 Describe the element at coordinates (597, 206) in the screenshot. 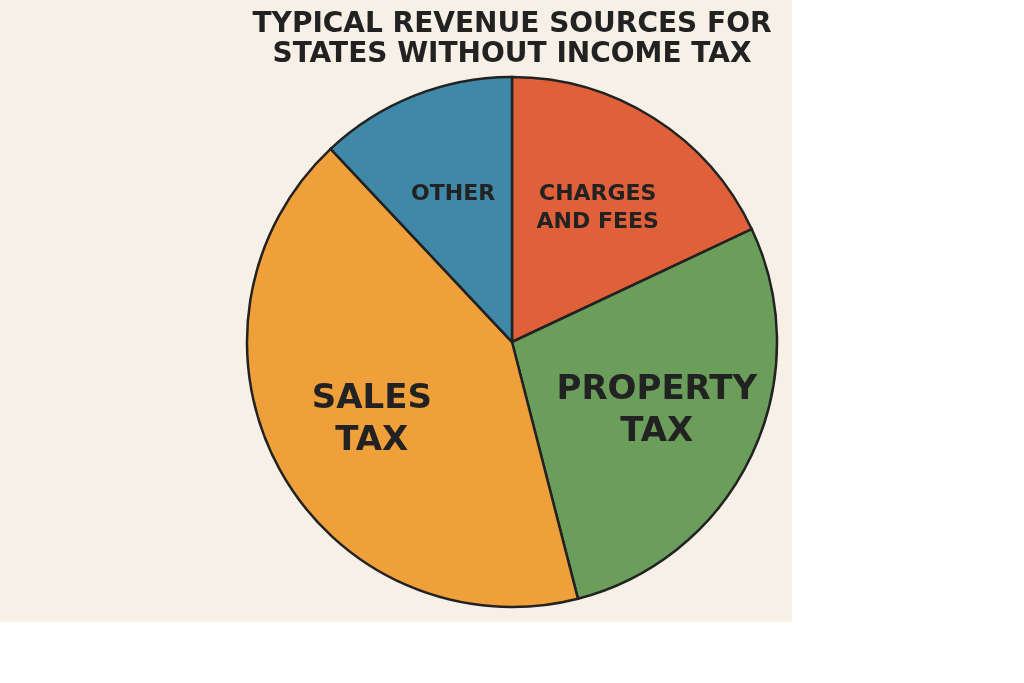

I see `slice-label: CHARGES AND FEES` at that location.